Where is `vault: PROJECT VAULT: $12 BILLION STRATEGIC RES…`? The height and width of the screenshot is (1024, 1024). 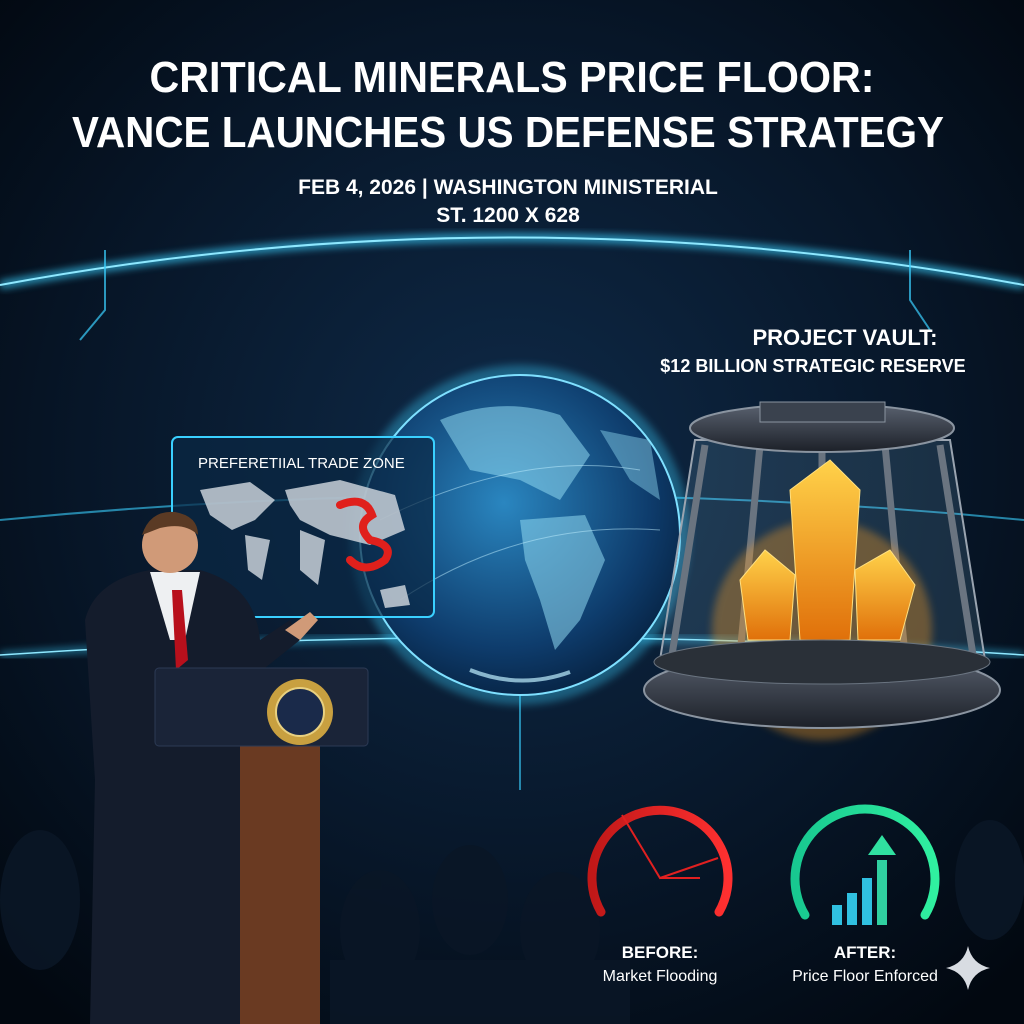
vault: PROJECT VAULT: $12 BILLION STRATEGIC RES… is located at coordinates (822, 532).